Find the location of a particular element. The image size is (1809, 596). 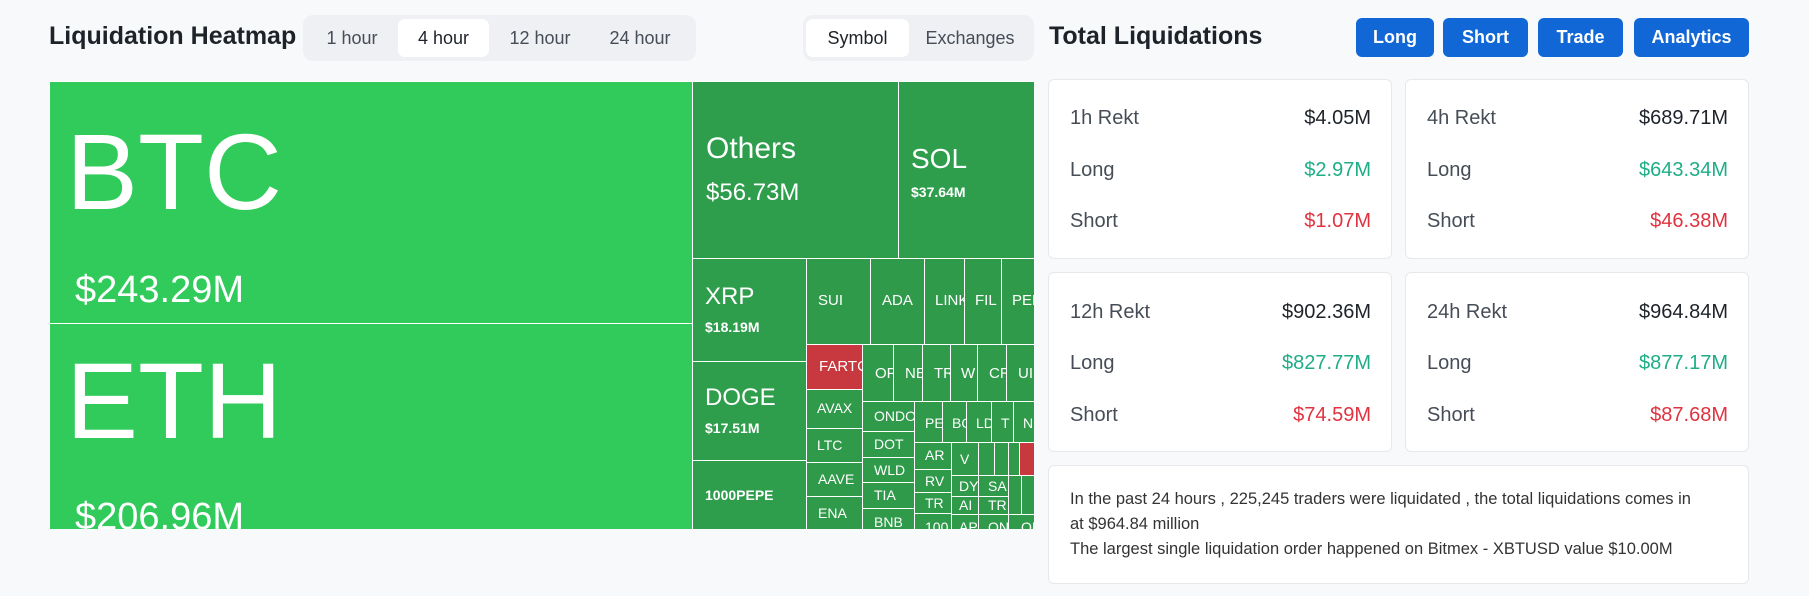

tile-name: FARTC is located at coordinates (840, 366).